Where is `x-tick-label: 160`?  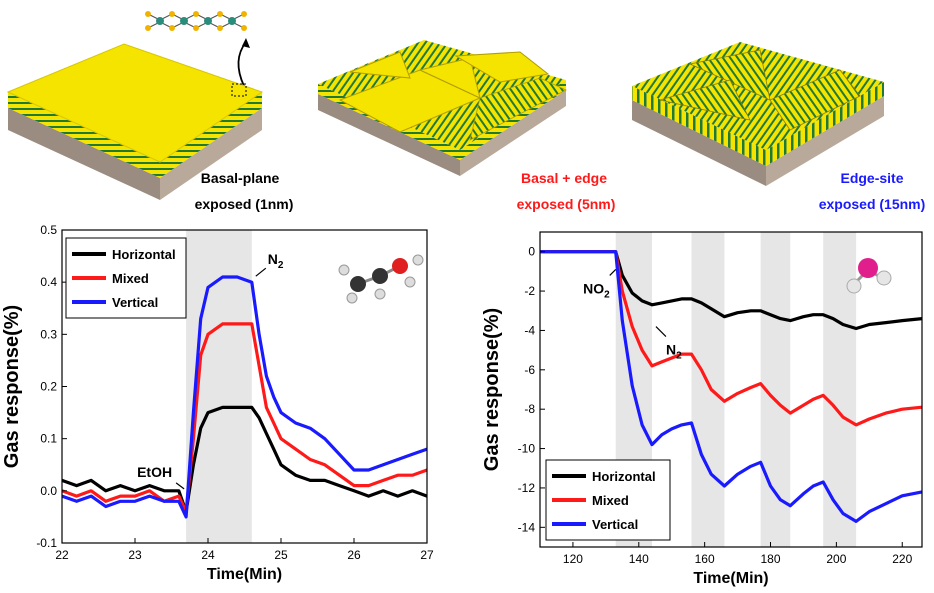
x-tick-label: 160 is located at coordinates (705, 559).